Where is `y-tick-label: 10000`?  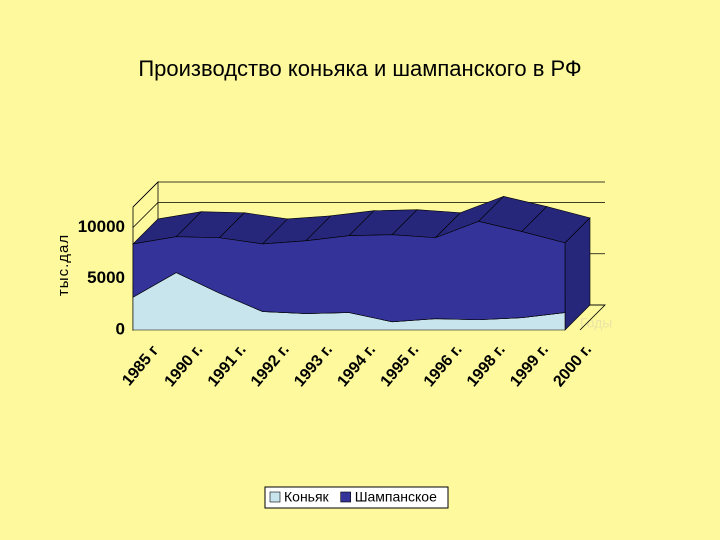 y-tick-label: 10000 is located at coordinates (101, 226).